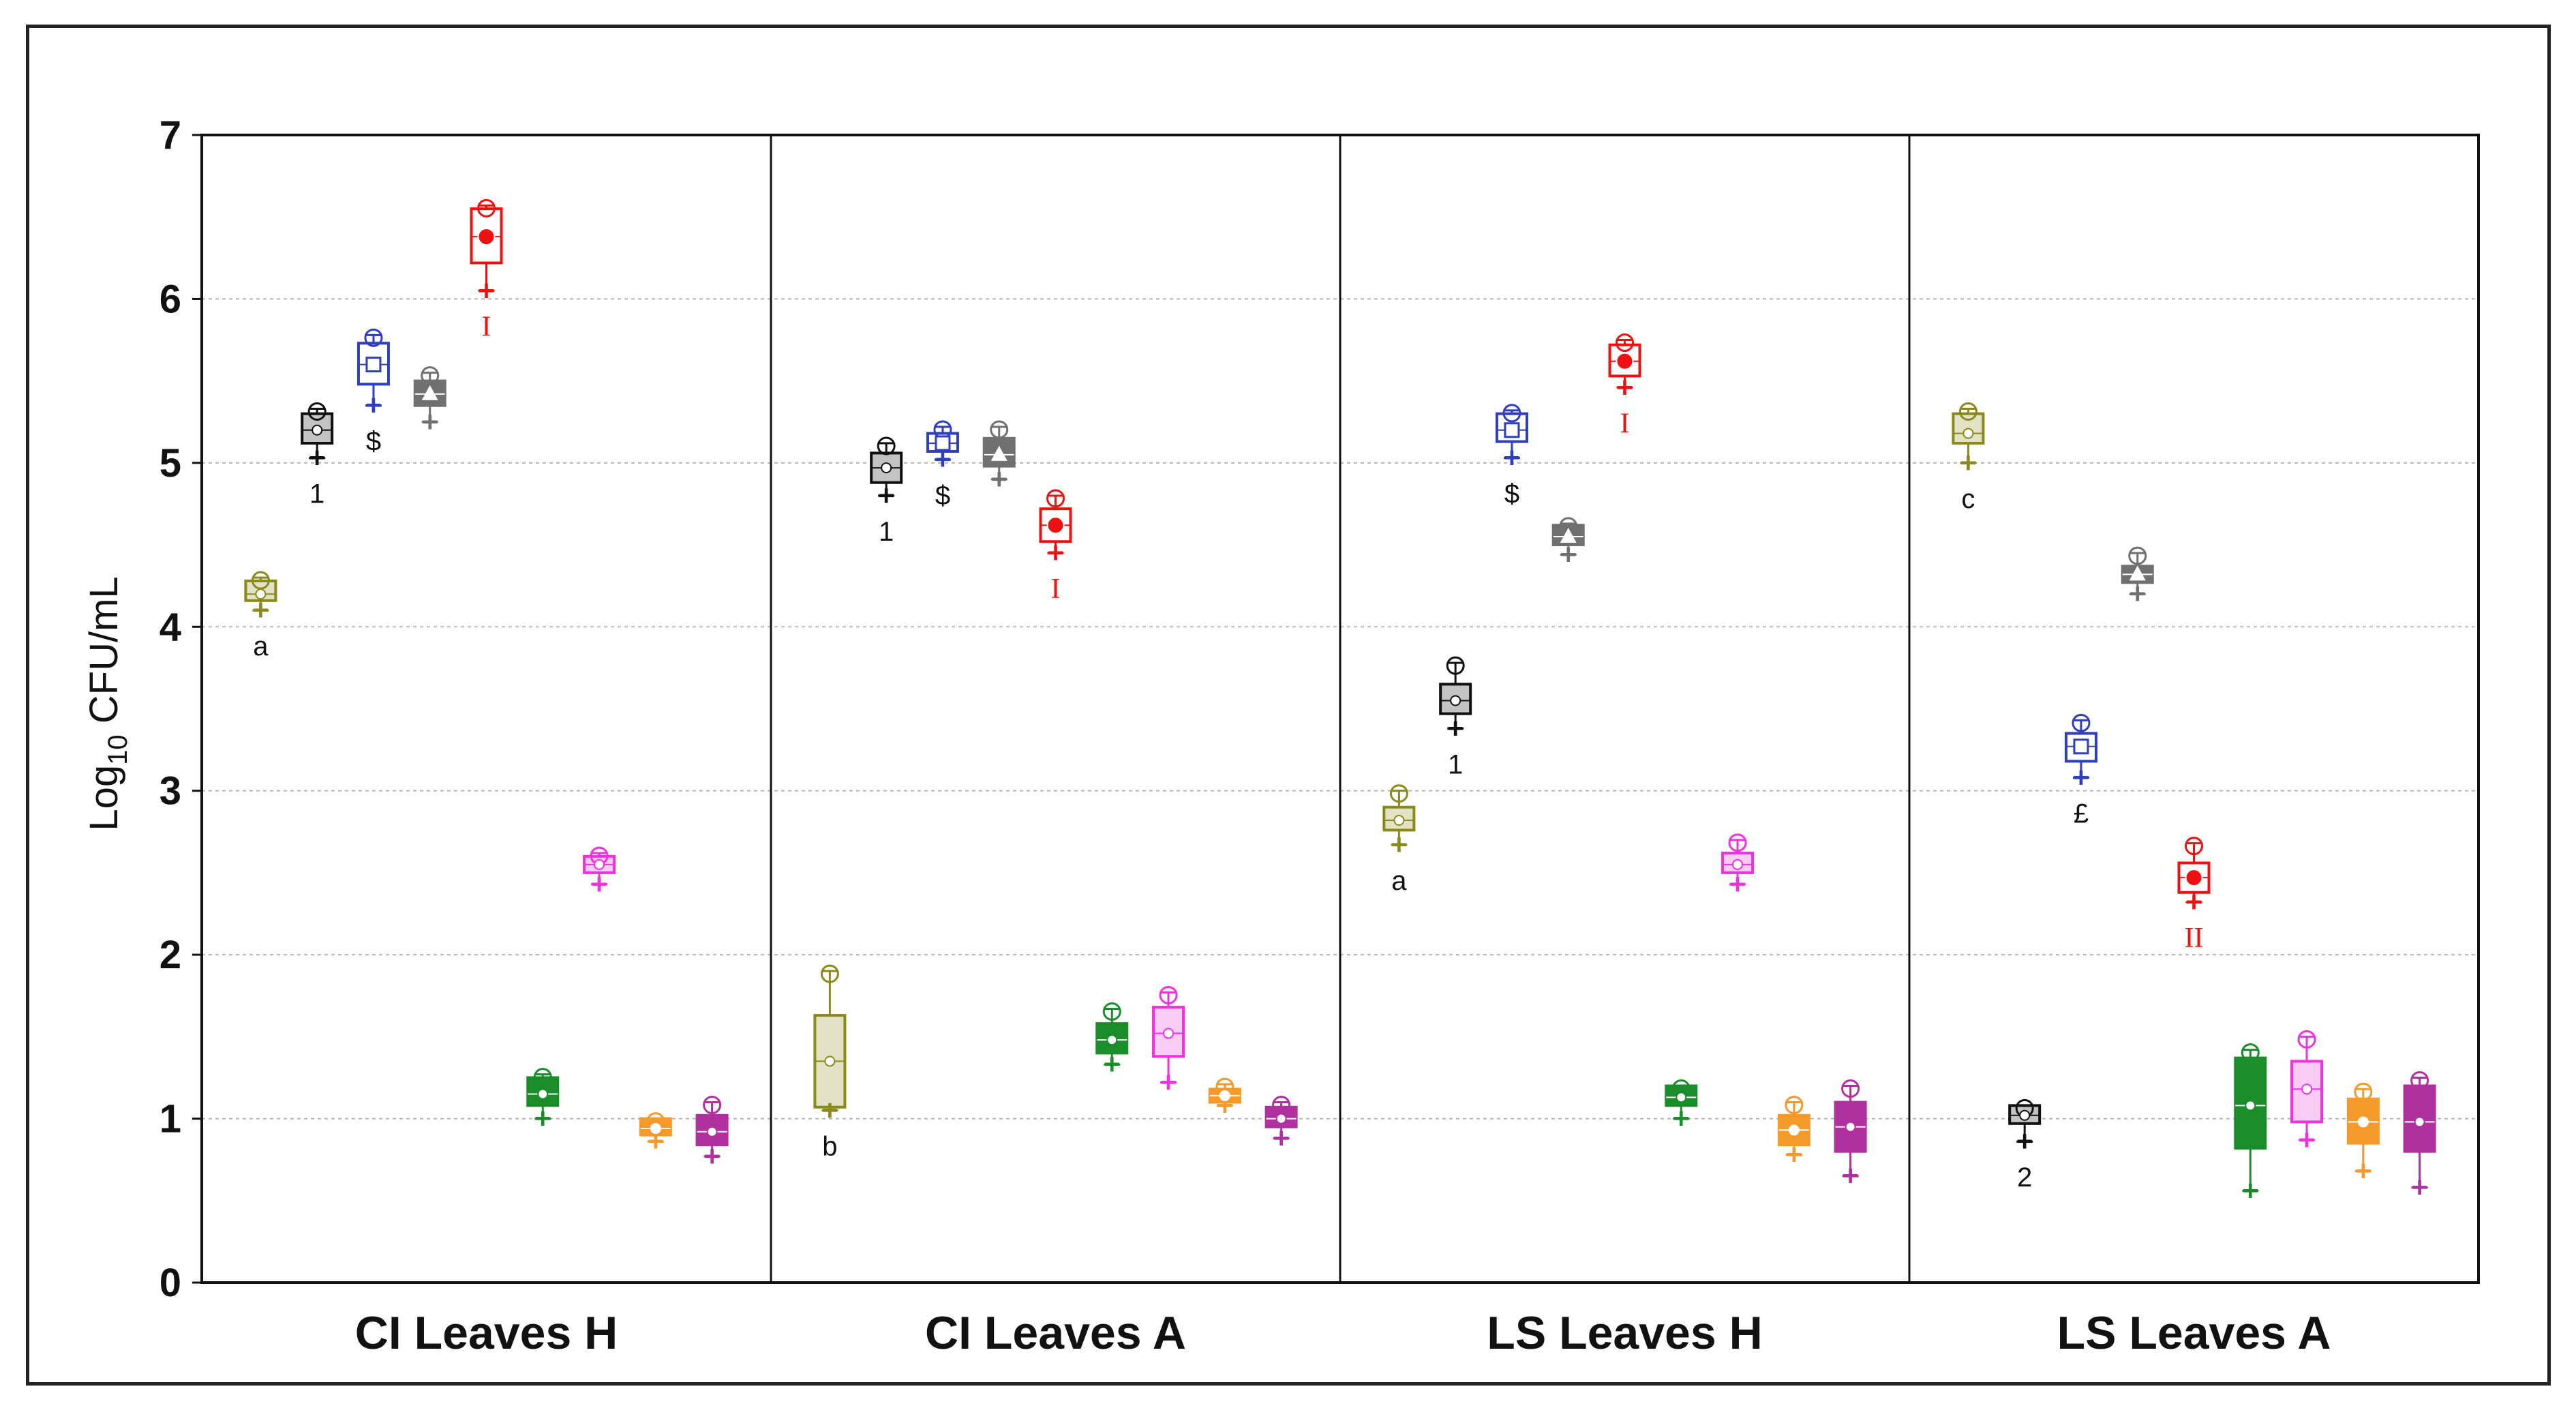 This screenshot has height=1406, width=2576. Describe the element at coordinates (108, 704) in the screenshot. I see `y-axis-label: Log10 CFU/mL` at that location.